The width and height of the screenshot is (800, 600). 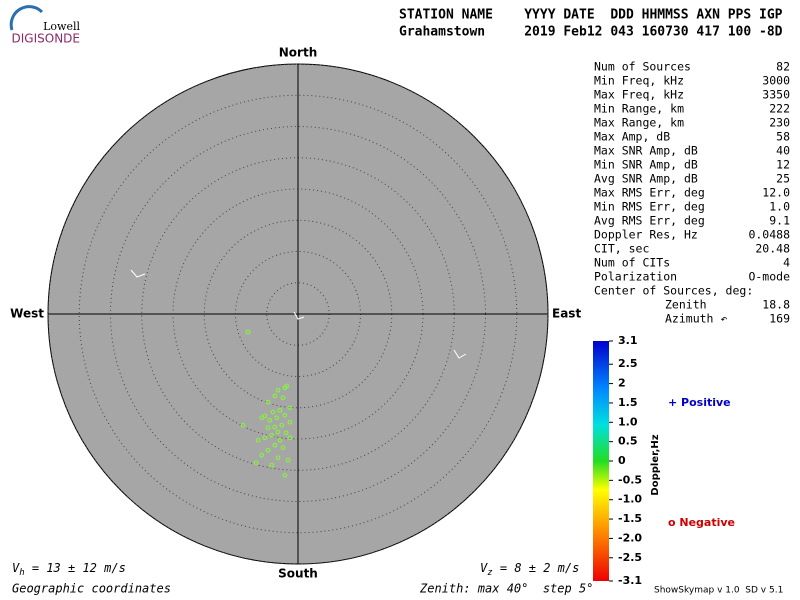 What do you see at coordinates (642, 67) in the screenshot?
I see `stat-label: Num of Sources` at bounding box center [642, 67].